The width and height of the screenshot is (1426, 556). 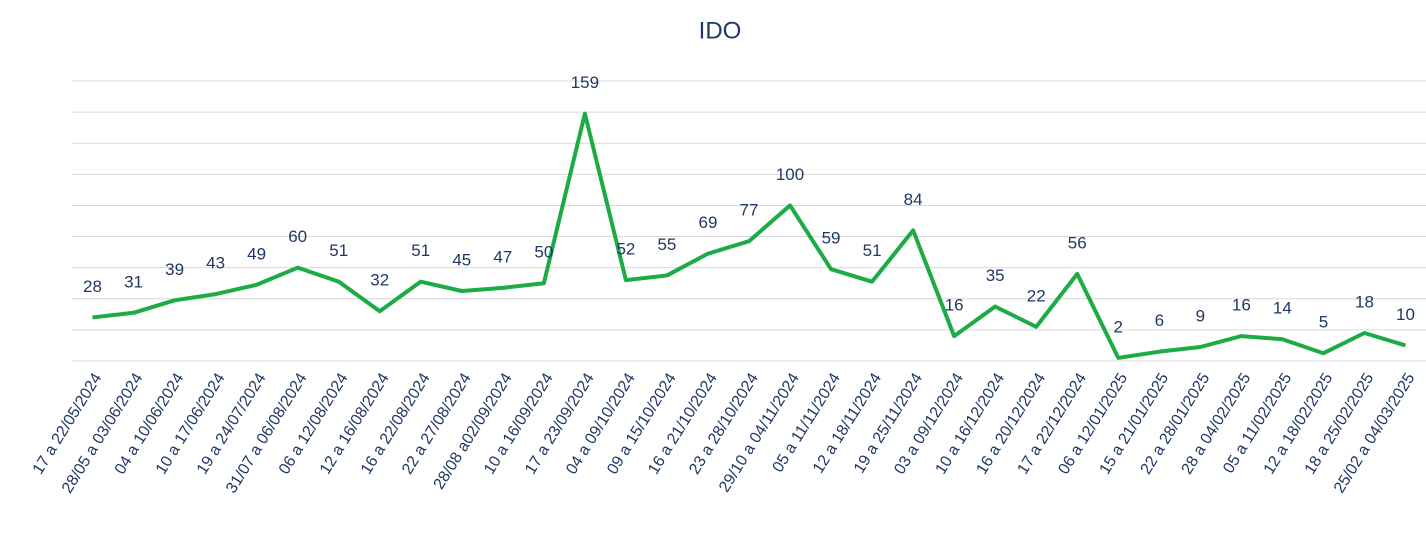 What do you see at coordinates (256, 253) in the screenshot?
I see `data-label: 49` at bounding box center [256, 253].